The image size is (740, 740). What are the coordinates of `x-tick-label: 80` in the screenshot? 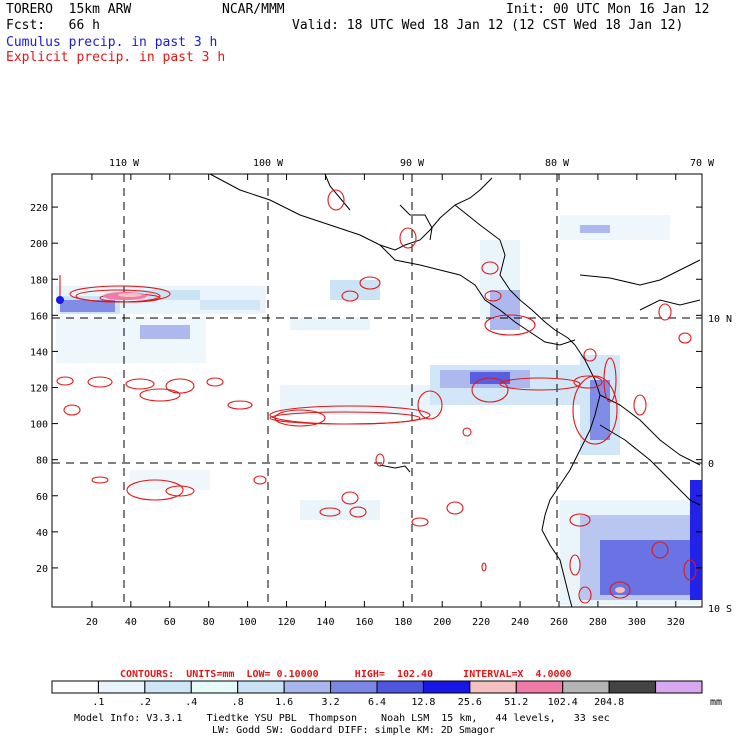 It's located at (209, 622).